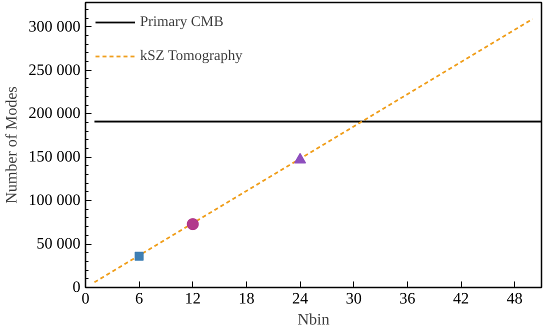 This screenshot has height=331, width=545. What do you see at coordinates (54, 113) in the screenshot?
I see `y-tick-label: 200 000` at bounding box center [54, 113].